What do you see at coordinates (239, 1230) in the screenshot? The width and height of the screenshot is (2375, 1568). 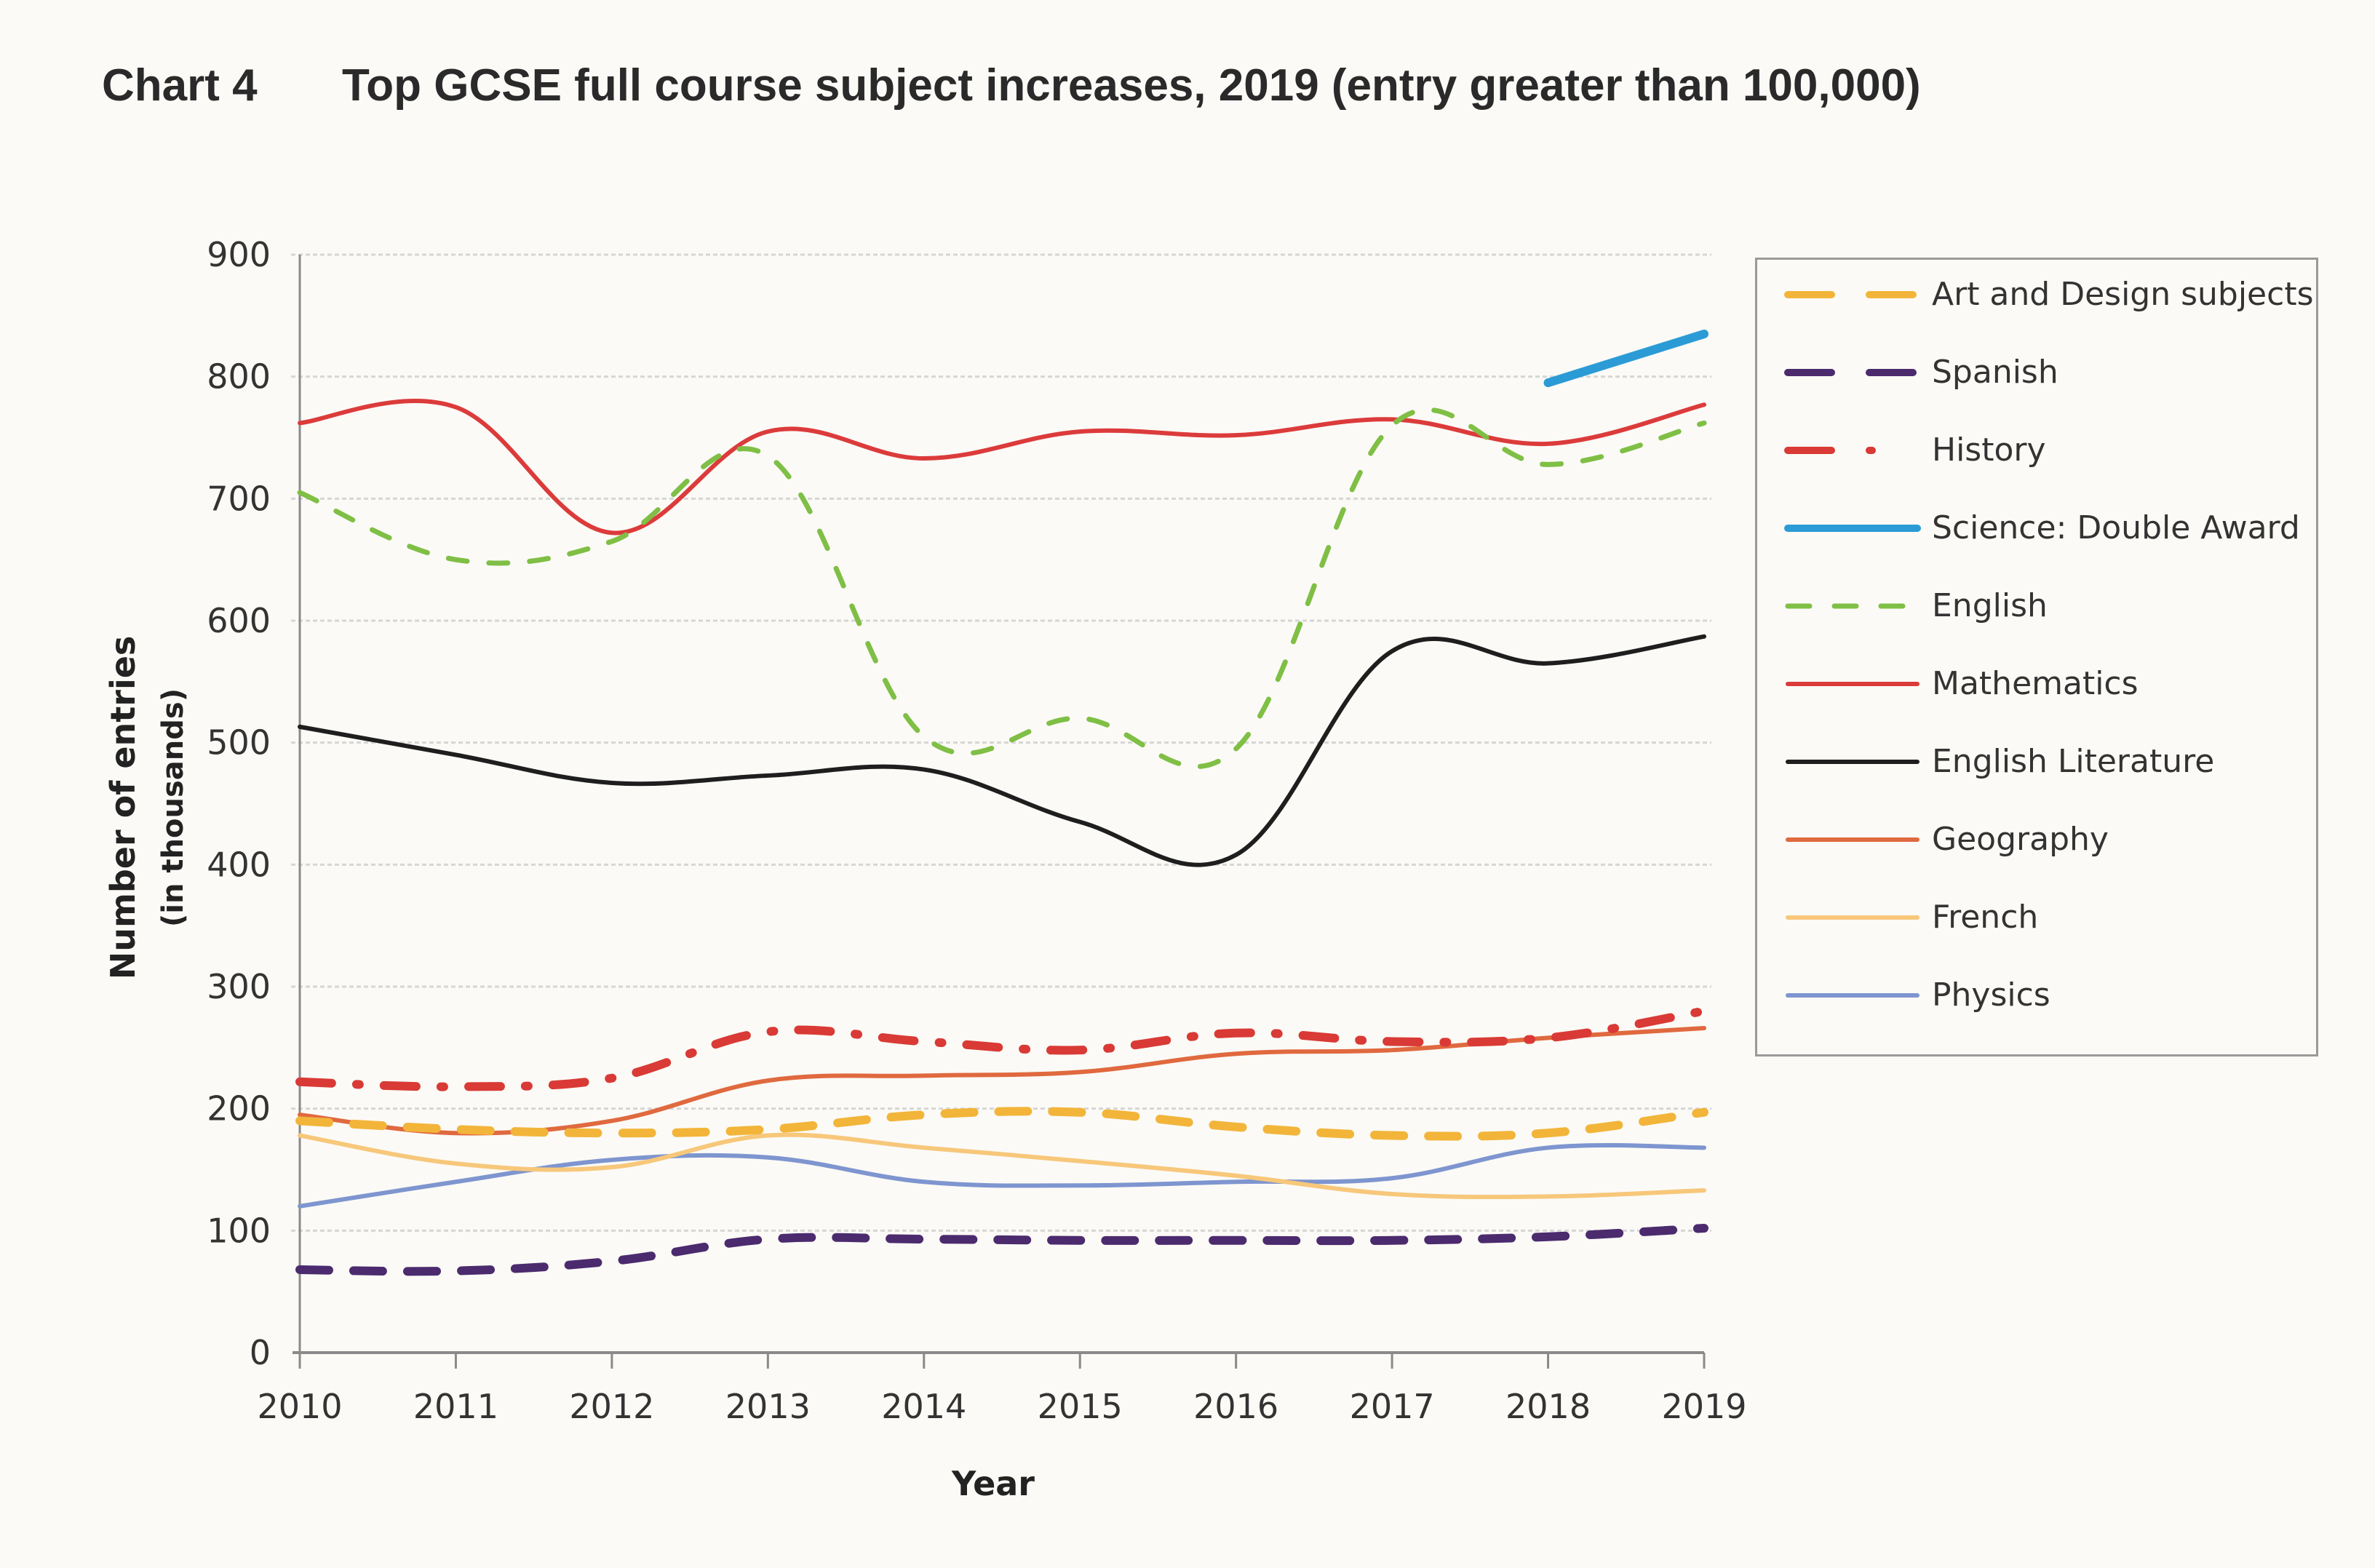 I see `y-tick-label: 100` at bounding box center [239, 1230].